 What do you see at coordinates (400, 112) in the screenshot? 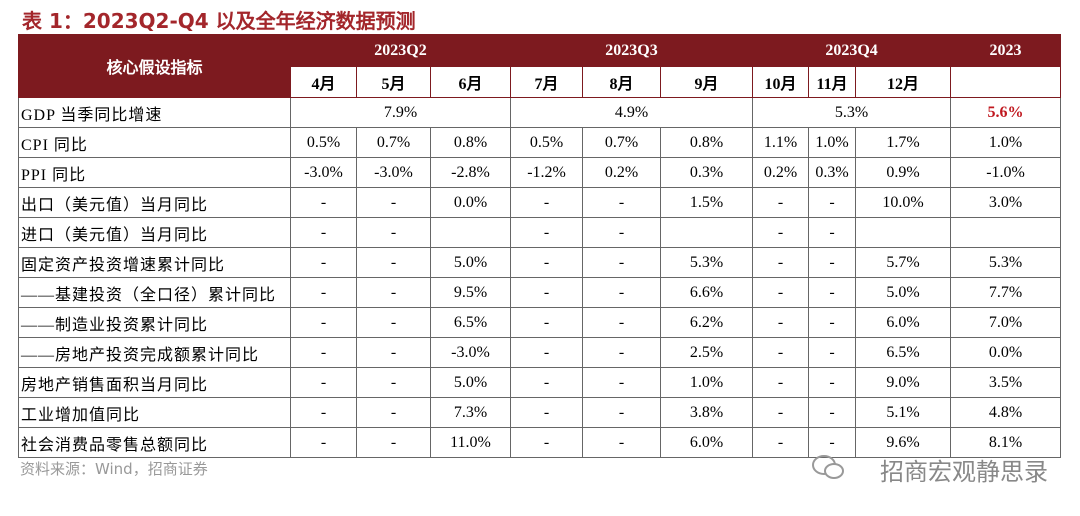
I see `data-cell: 7.9%` at bounding box center [400, 112].